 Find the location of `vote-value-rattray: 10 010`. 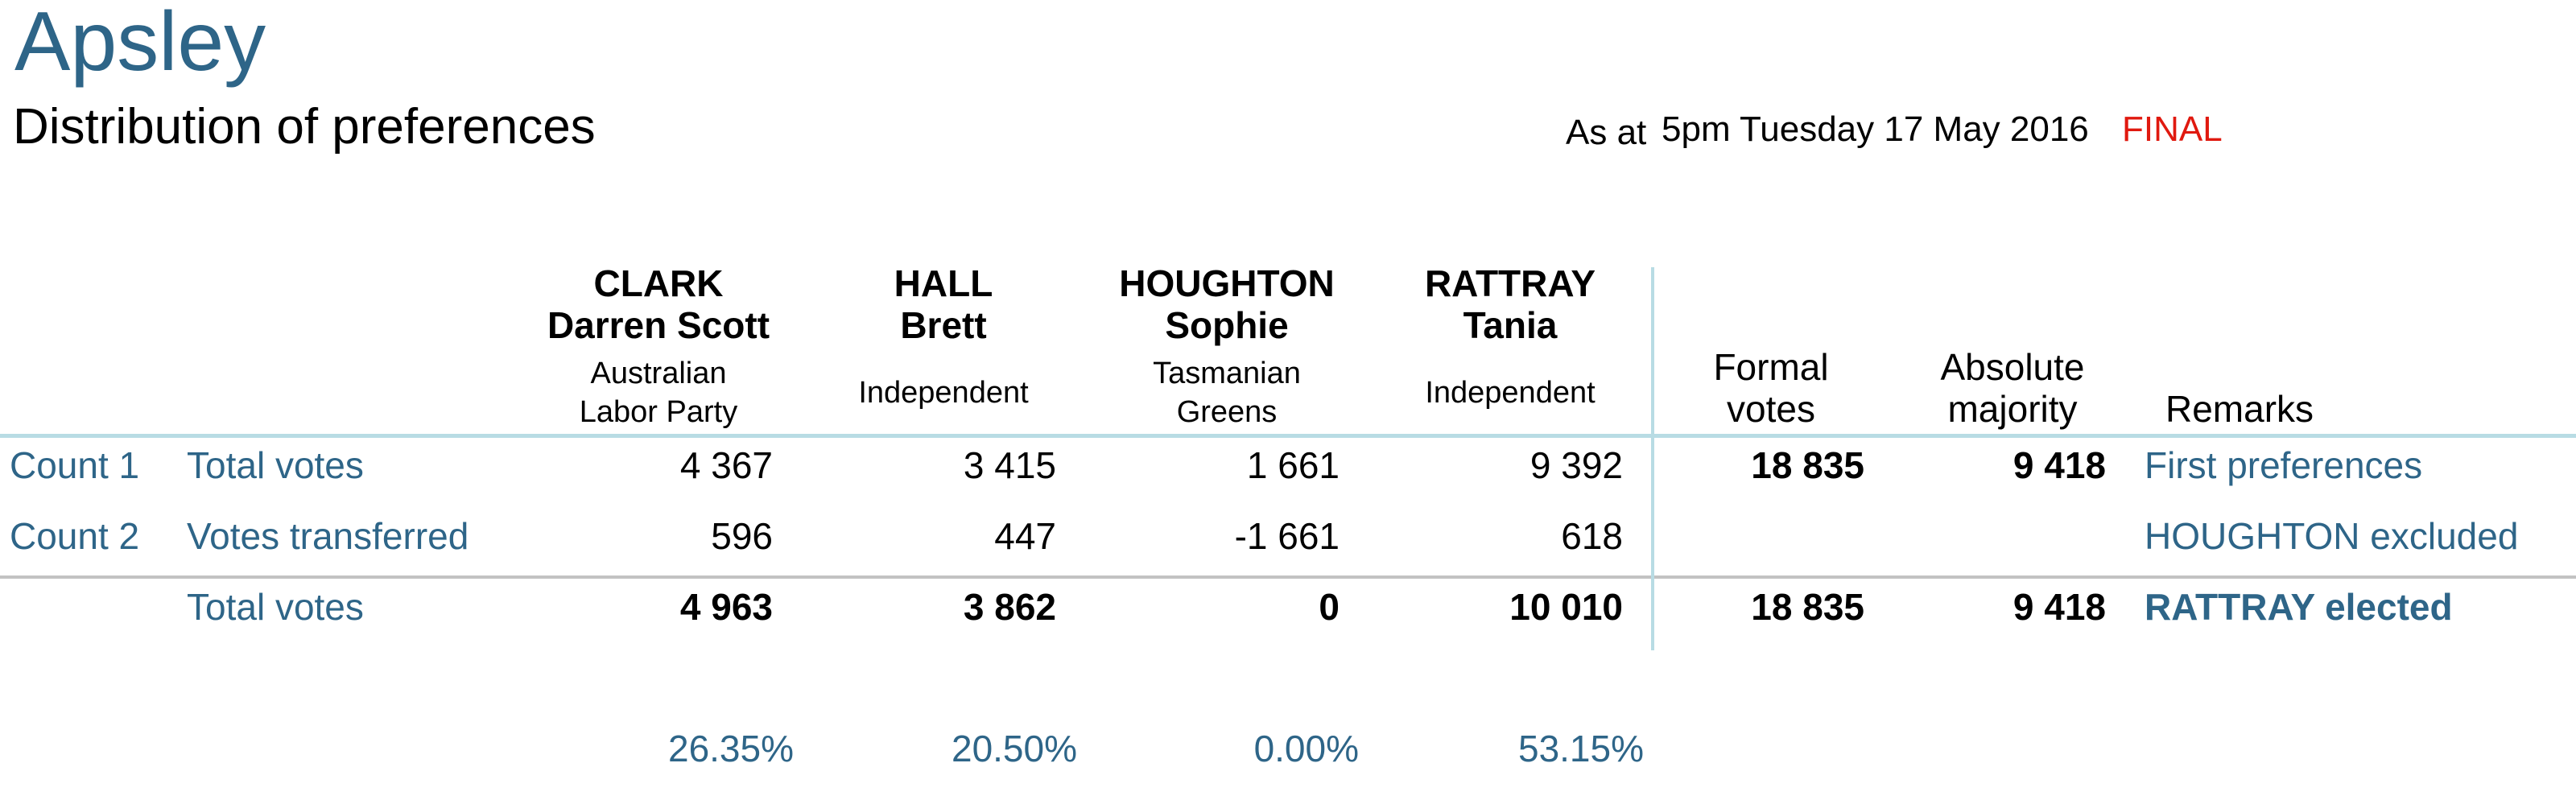

vote-value-rattray: 10 010 is located at coordinates (1566, 607).